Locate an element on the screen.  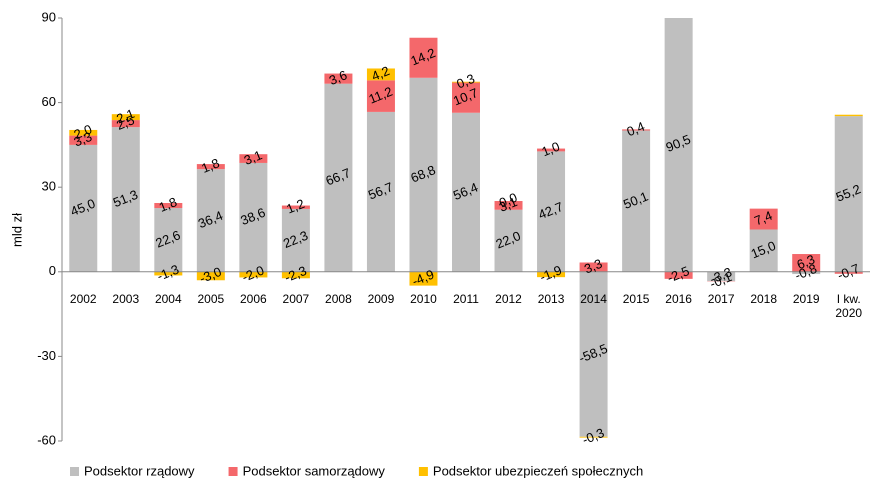
legend-label: Podsektor ubezpieczeń społecznych is located at coordinates (538, 470).